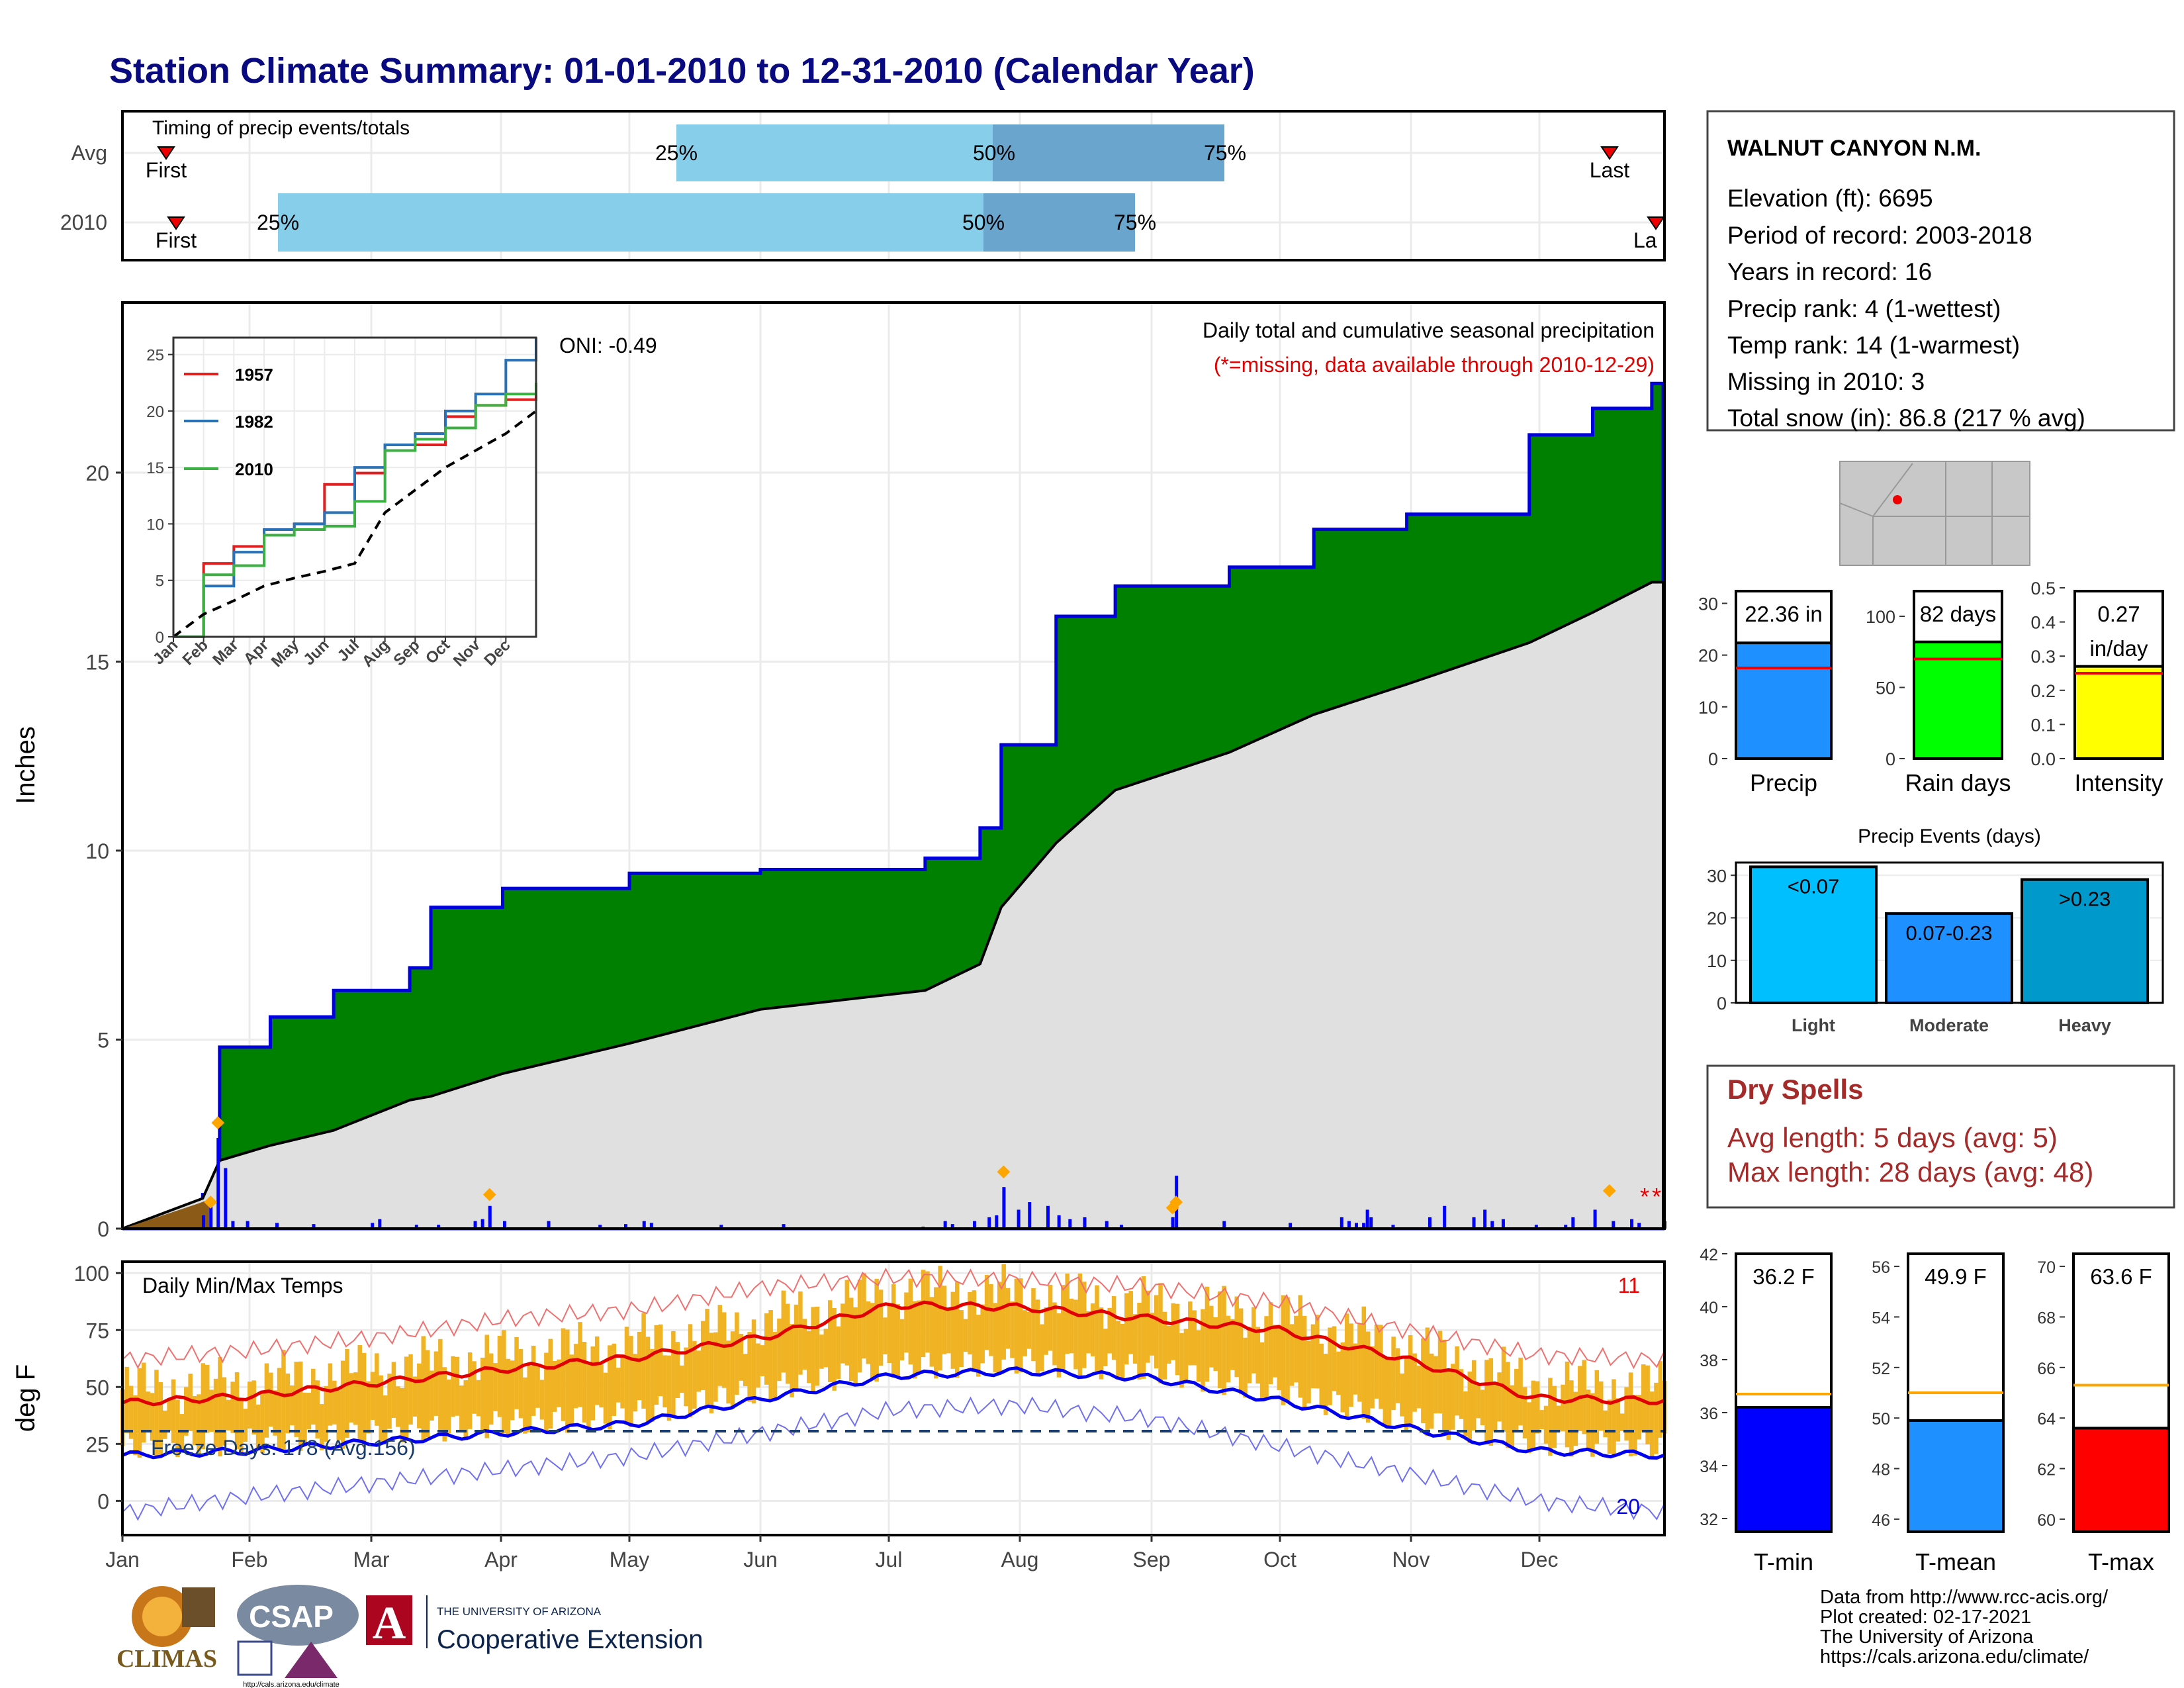 Image resolution: width=2184 pixels, height=1688 pixels. What do you see at coordinates (608, 345) in the screenshot?
I see `oni-value: ONI: -0.49` at bounding box center [608, 345].